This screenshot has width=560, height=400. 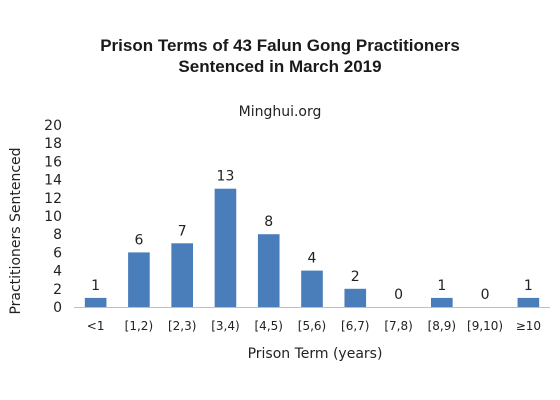 I want to click on chart-subtitle: Minghui.org, so click(x=280, y=112).